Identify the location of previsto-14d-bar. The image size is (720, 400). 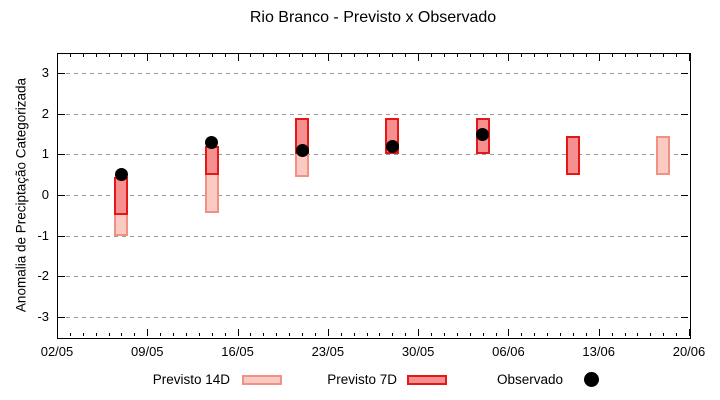
(663, 155).